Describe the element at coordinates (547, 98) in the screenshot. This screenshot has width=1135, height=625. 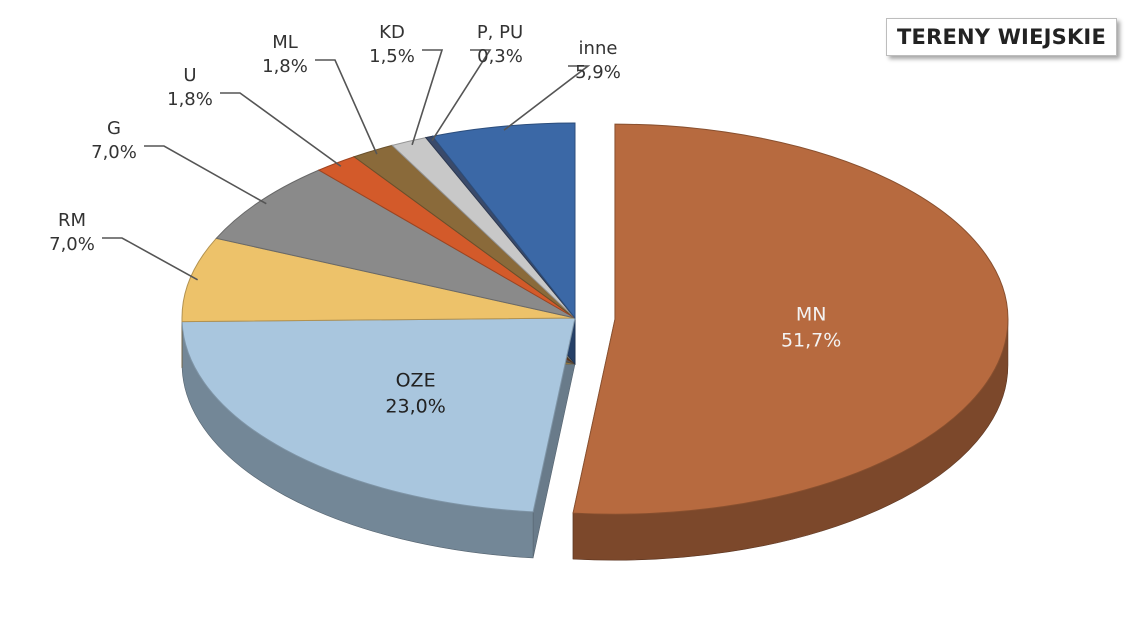
I see `leader-line-inne` at that location.